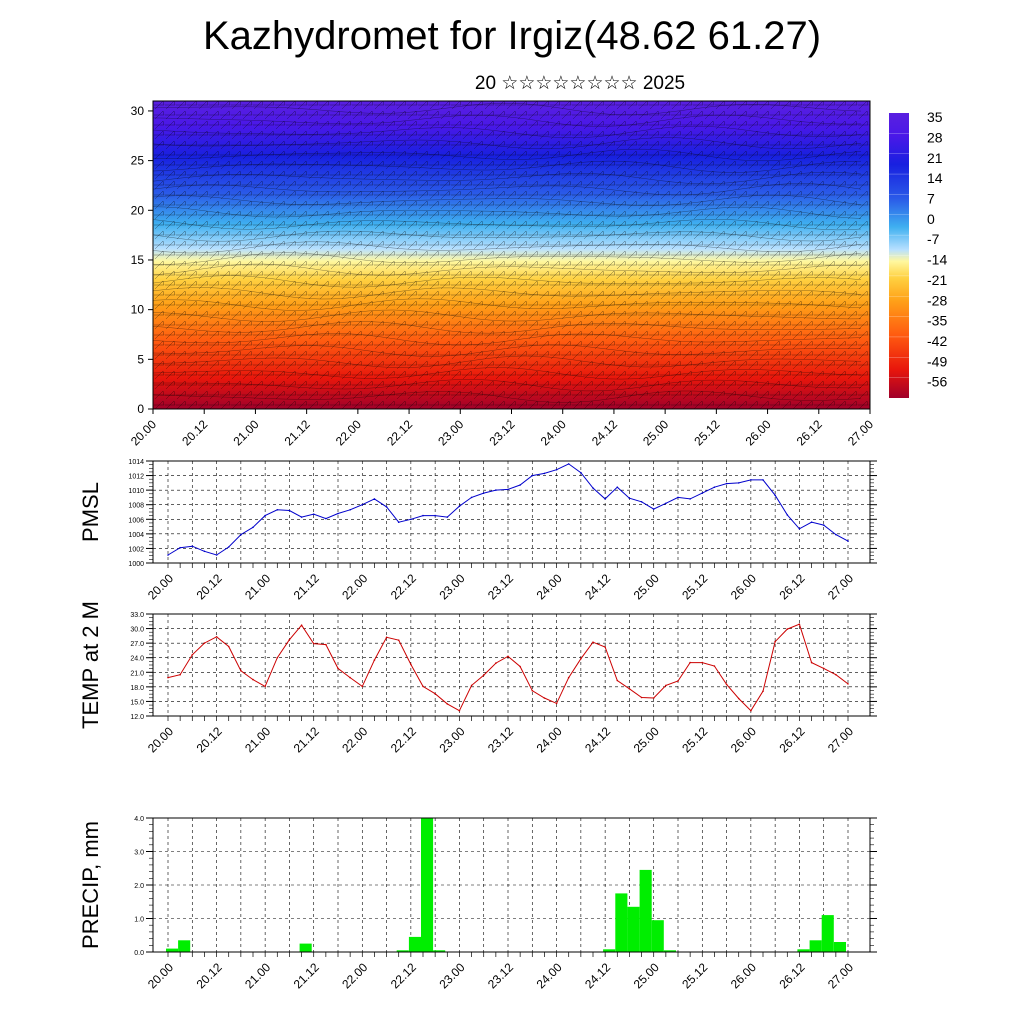 This screenshot has width=1024, height=1024. I want to click on colorbar-label: 28, so click(935, 137).